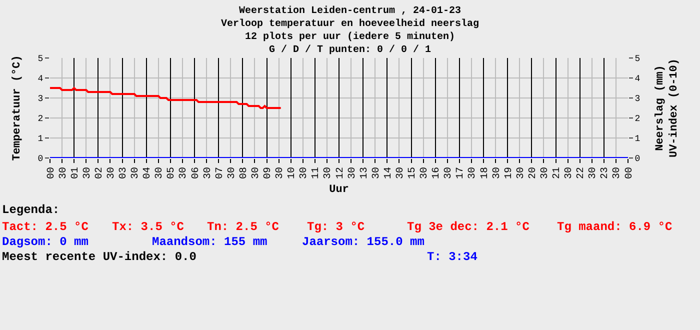 Image resolution: width=700 pixels, height=330 pixels. What do you see at coordinates (316, 173) in the screenshot?
I see `x-tick-label: 11` at bounding box center [316, 173].